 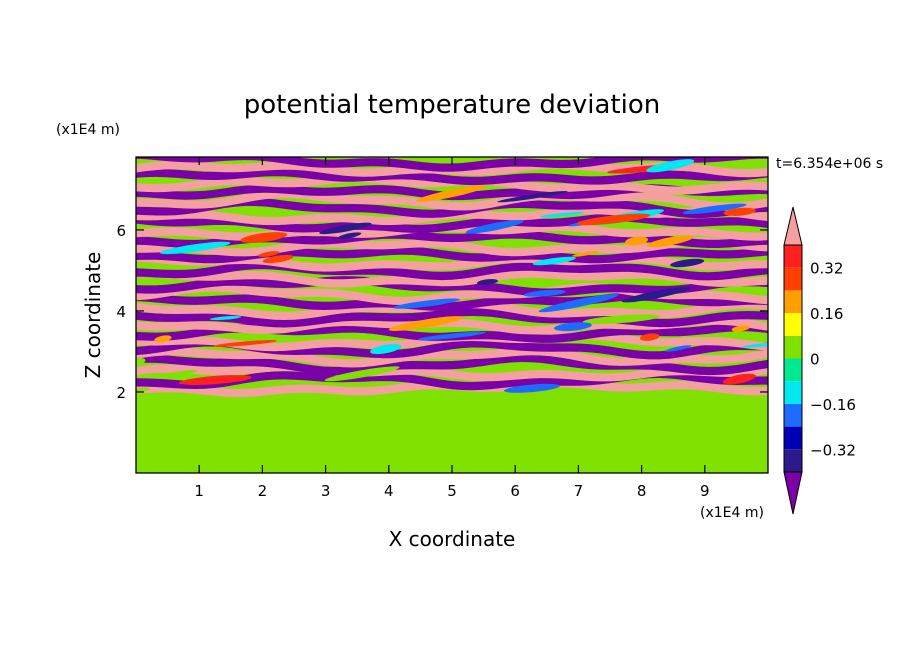 I want to click on time-label: t=6.354e+06 s, so click(x=829, y=164).